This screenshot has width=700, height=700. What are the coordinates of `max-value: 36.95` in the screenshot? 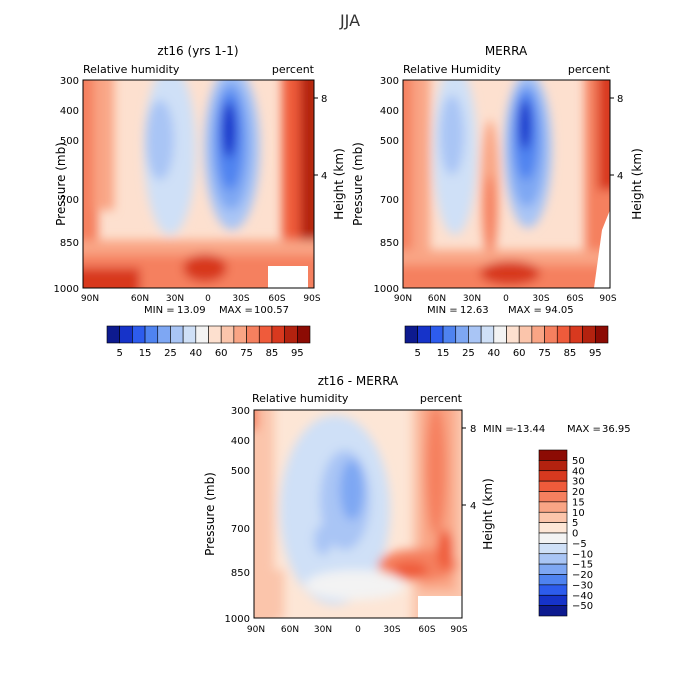 It's located at (616, 429).